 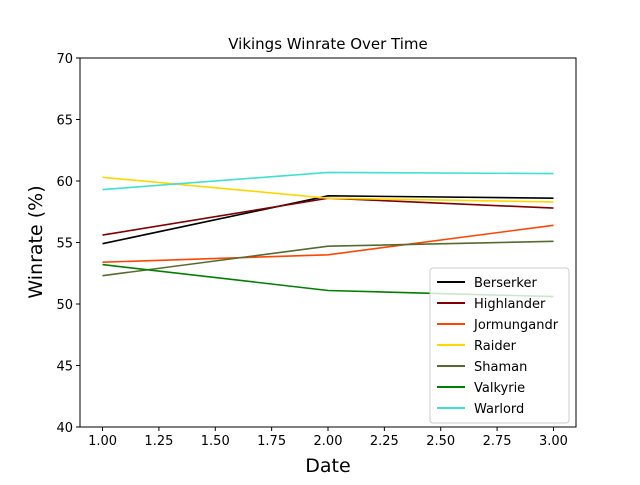 I want to click on legend-label-shaman: Shaman, so click(x=500, y=367).